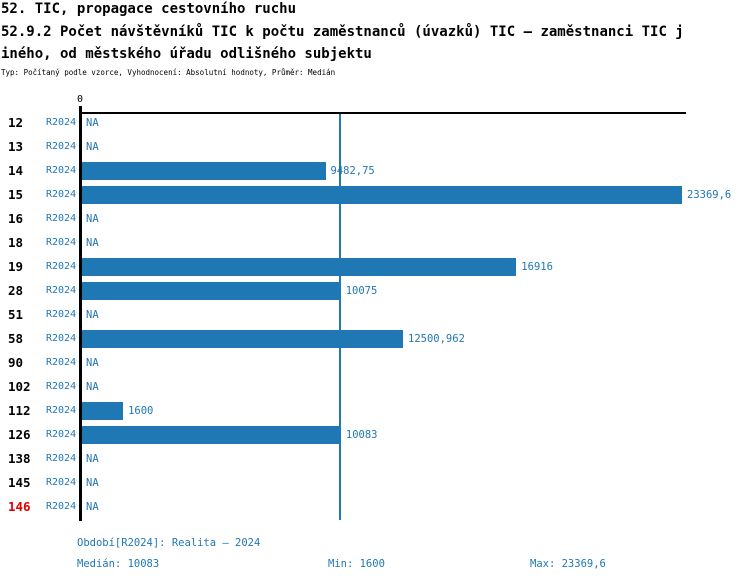 This screenshot has width=750, height=582. I want to click on row-category-label: 138, so click(19, 458).